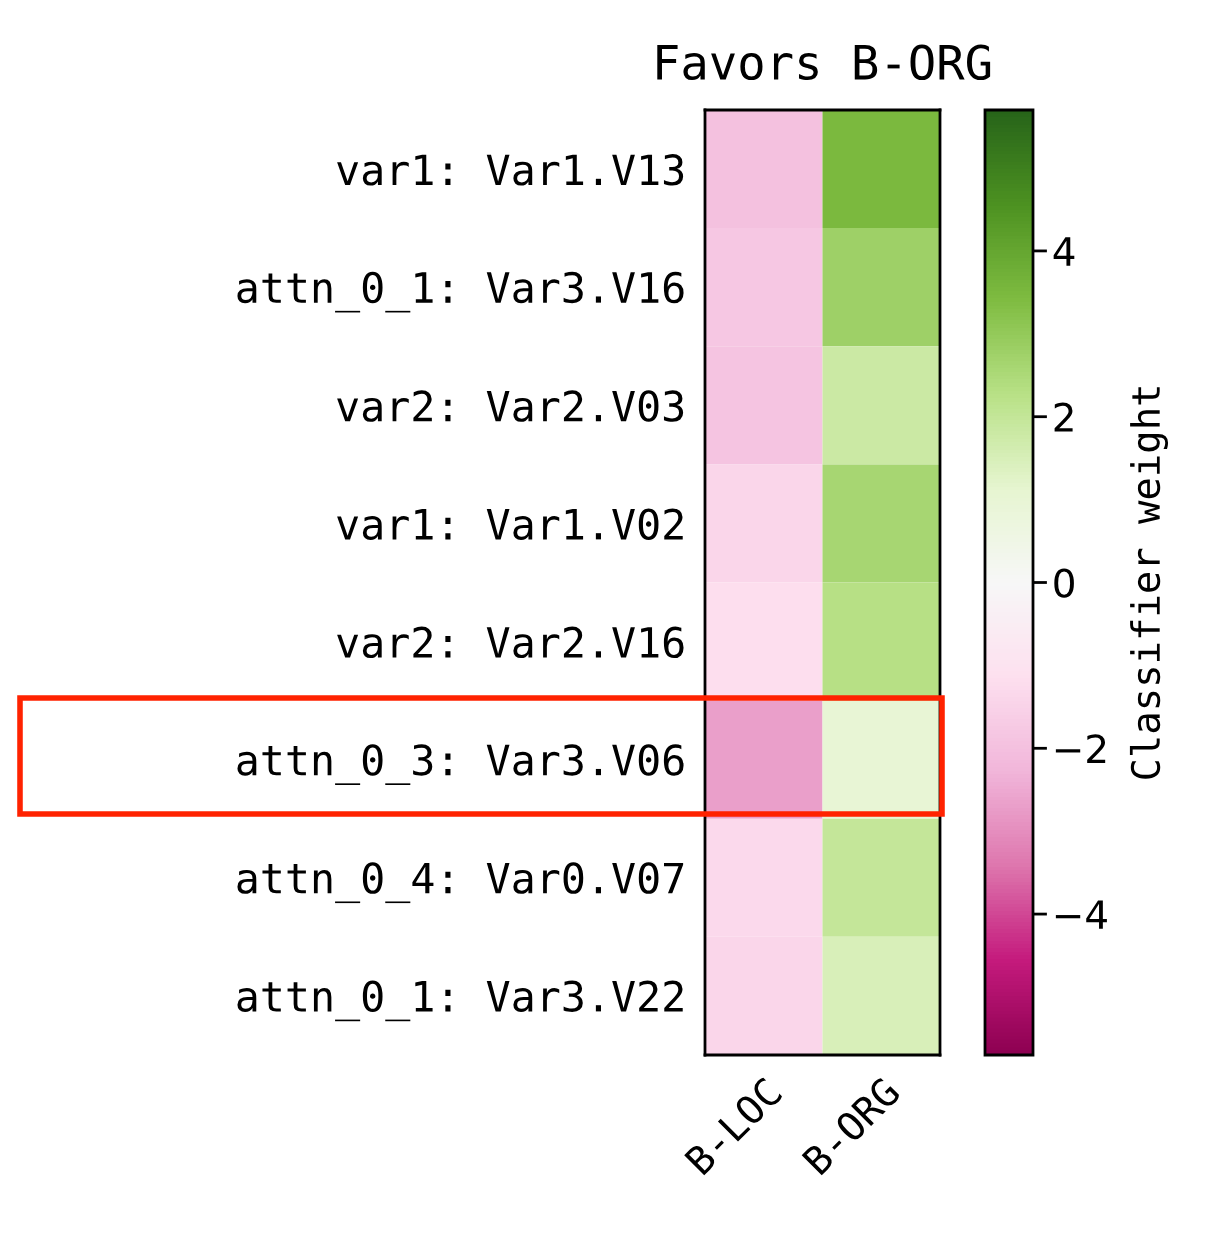 This screenshot has height=1249, width=1231. I want to click on color-bar-label: −4, so click(1081, 914).